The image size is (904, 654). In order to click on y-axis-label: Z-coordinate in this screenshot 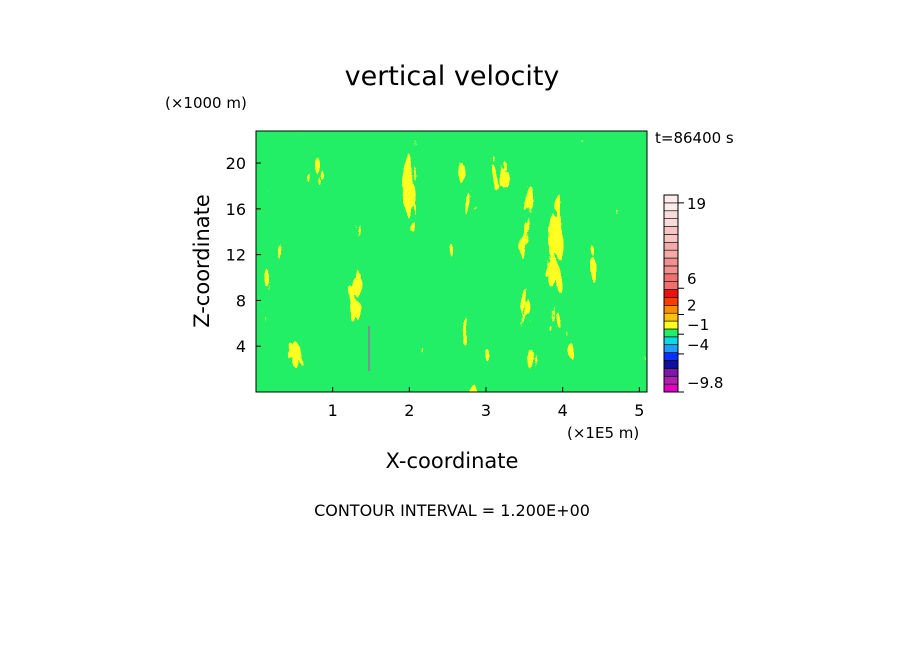, I will do `click(202, 261)`.